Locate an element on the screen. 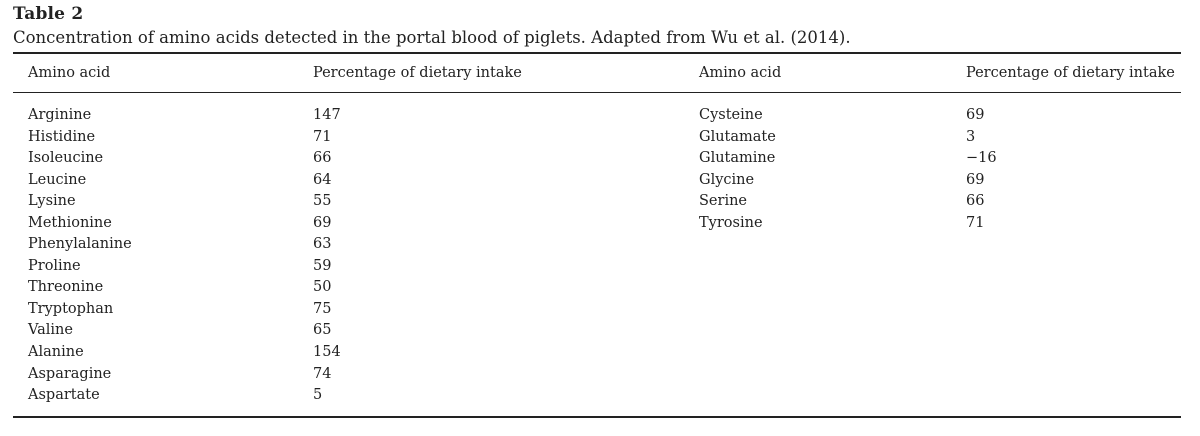 The width and height of the screenshot is (1200, 436). table-cell: Leucine is located at coordinates (57, 179).